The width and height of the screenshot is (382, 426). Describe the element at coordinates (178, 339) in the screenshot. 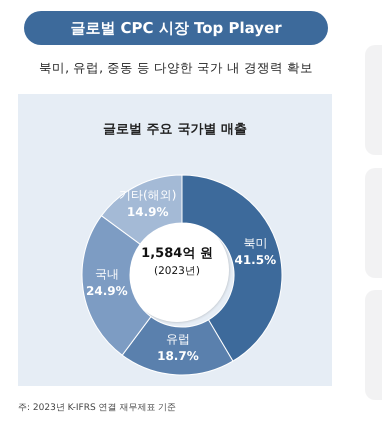

I see `slice-label: 유럽` at that location.